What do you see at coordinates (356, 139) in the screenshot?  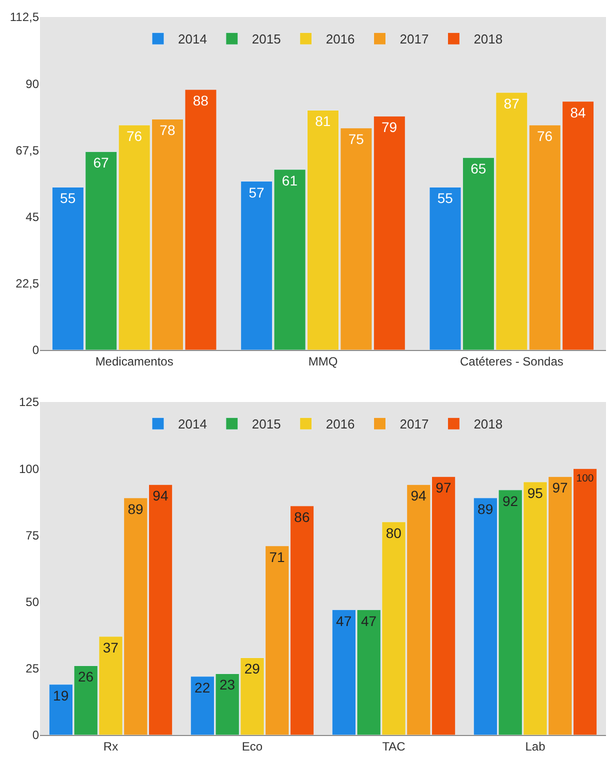 I see `data-label: 75` at bounding box center [356, 139].